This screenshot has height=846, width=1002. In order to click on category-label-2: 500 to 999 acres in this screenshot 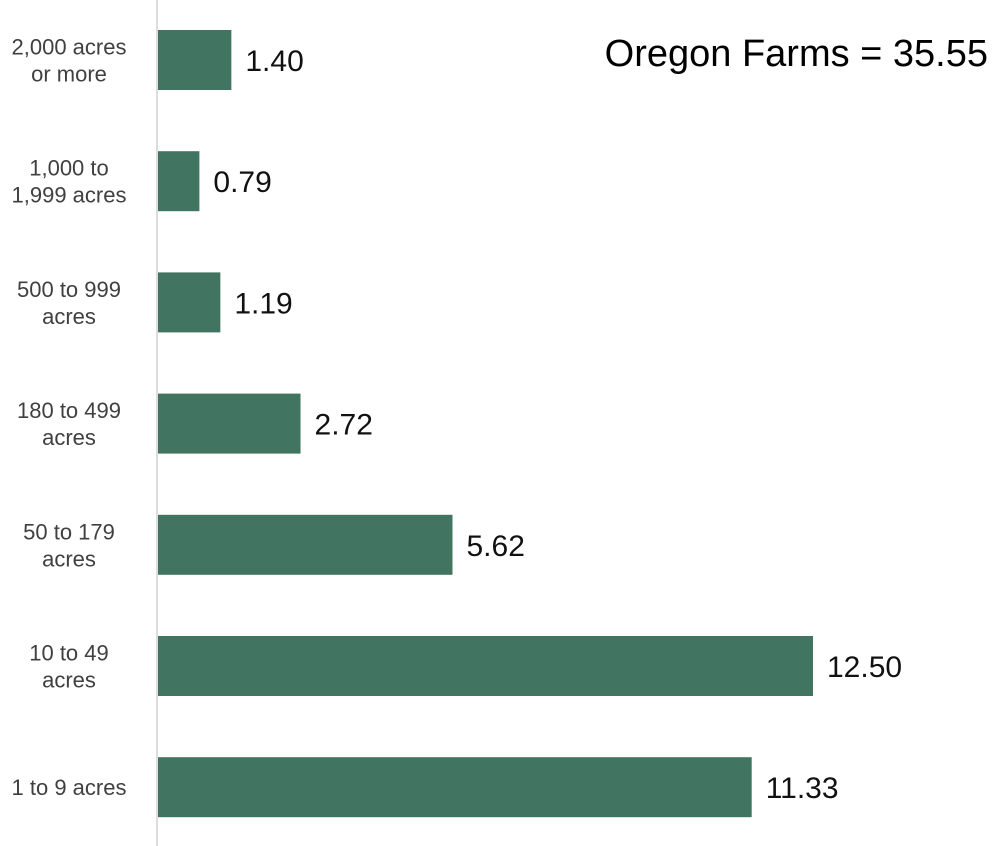, I will do `click(69, 303)`.